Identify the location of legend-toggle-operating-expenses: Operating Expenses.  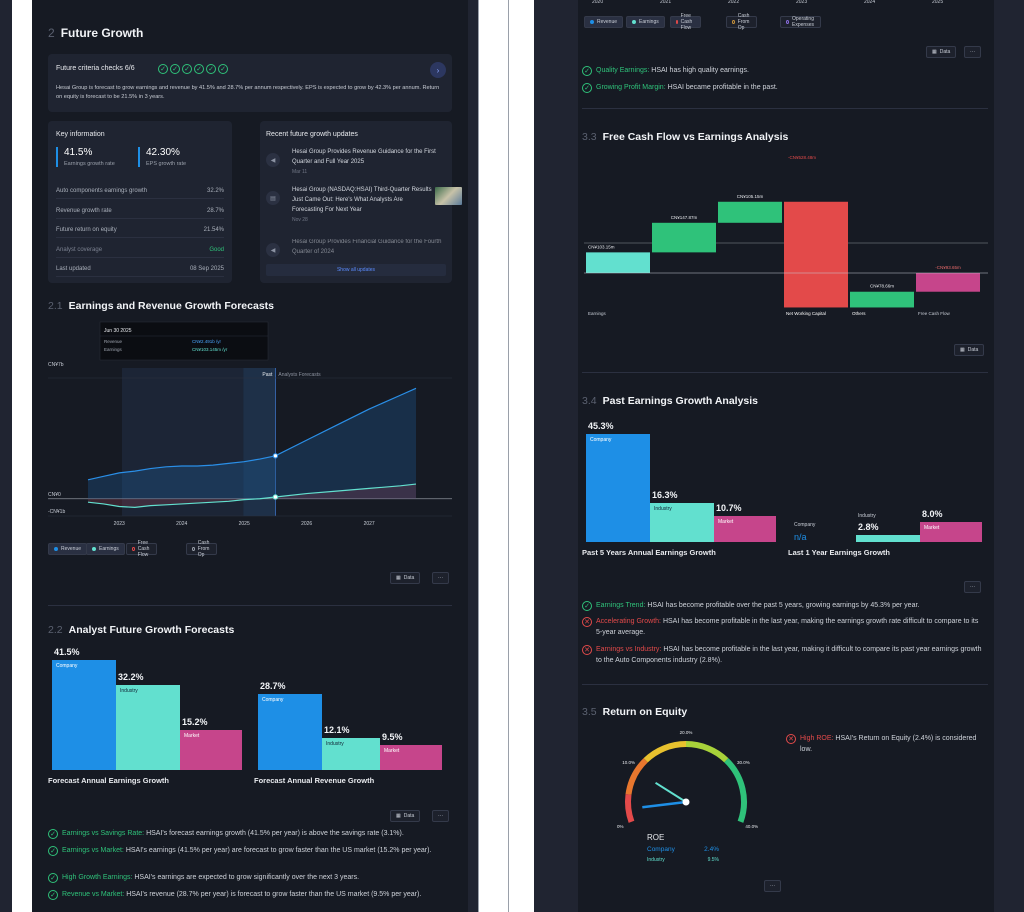
(800, 22).